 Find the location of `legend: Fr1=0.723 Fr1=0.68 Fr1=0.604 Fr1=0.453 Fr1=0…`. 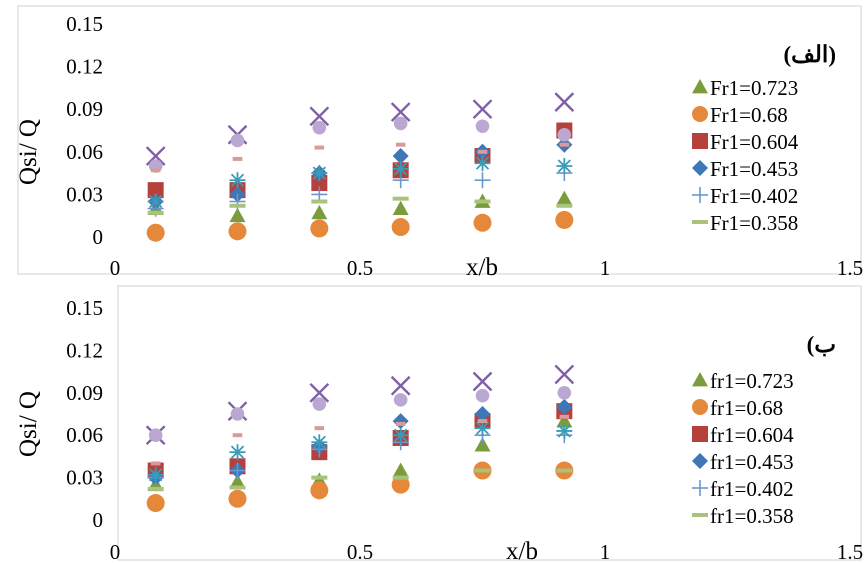

legend: Fr1=0.723 Fr1=0.68 Fr1=0.604 Fr1=0.453 Fr1=0… is located at coordinates (745, 155).